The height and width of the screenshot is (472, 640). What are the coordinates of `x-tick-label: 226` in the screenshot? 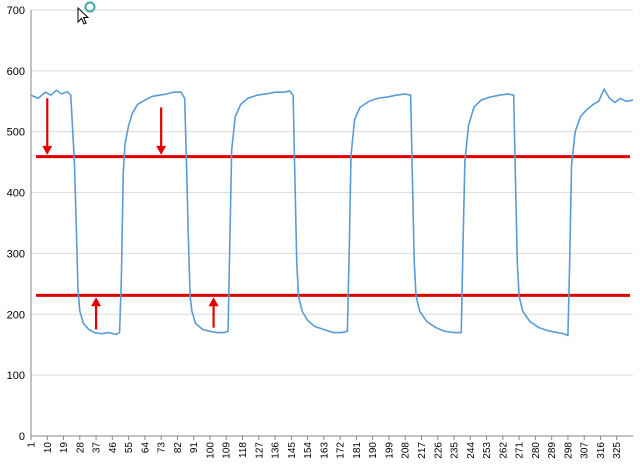 It's located at (438, 450).